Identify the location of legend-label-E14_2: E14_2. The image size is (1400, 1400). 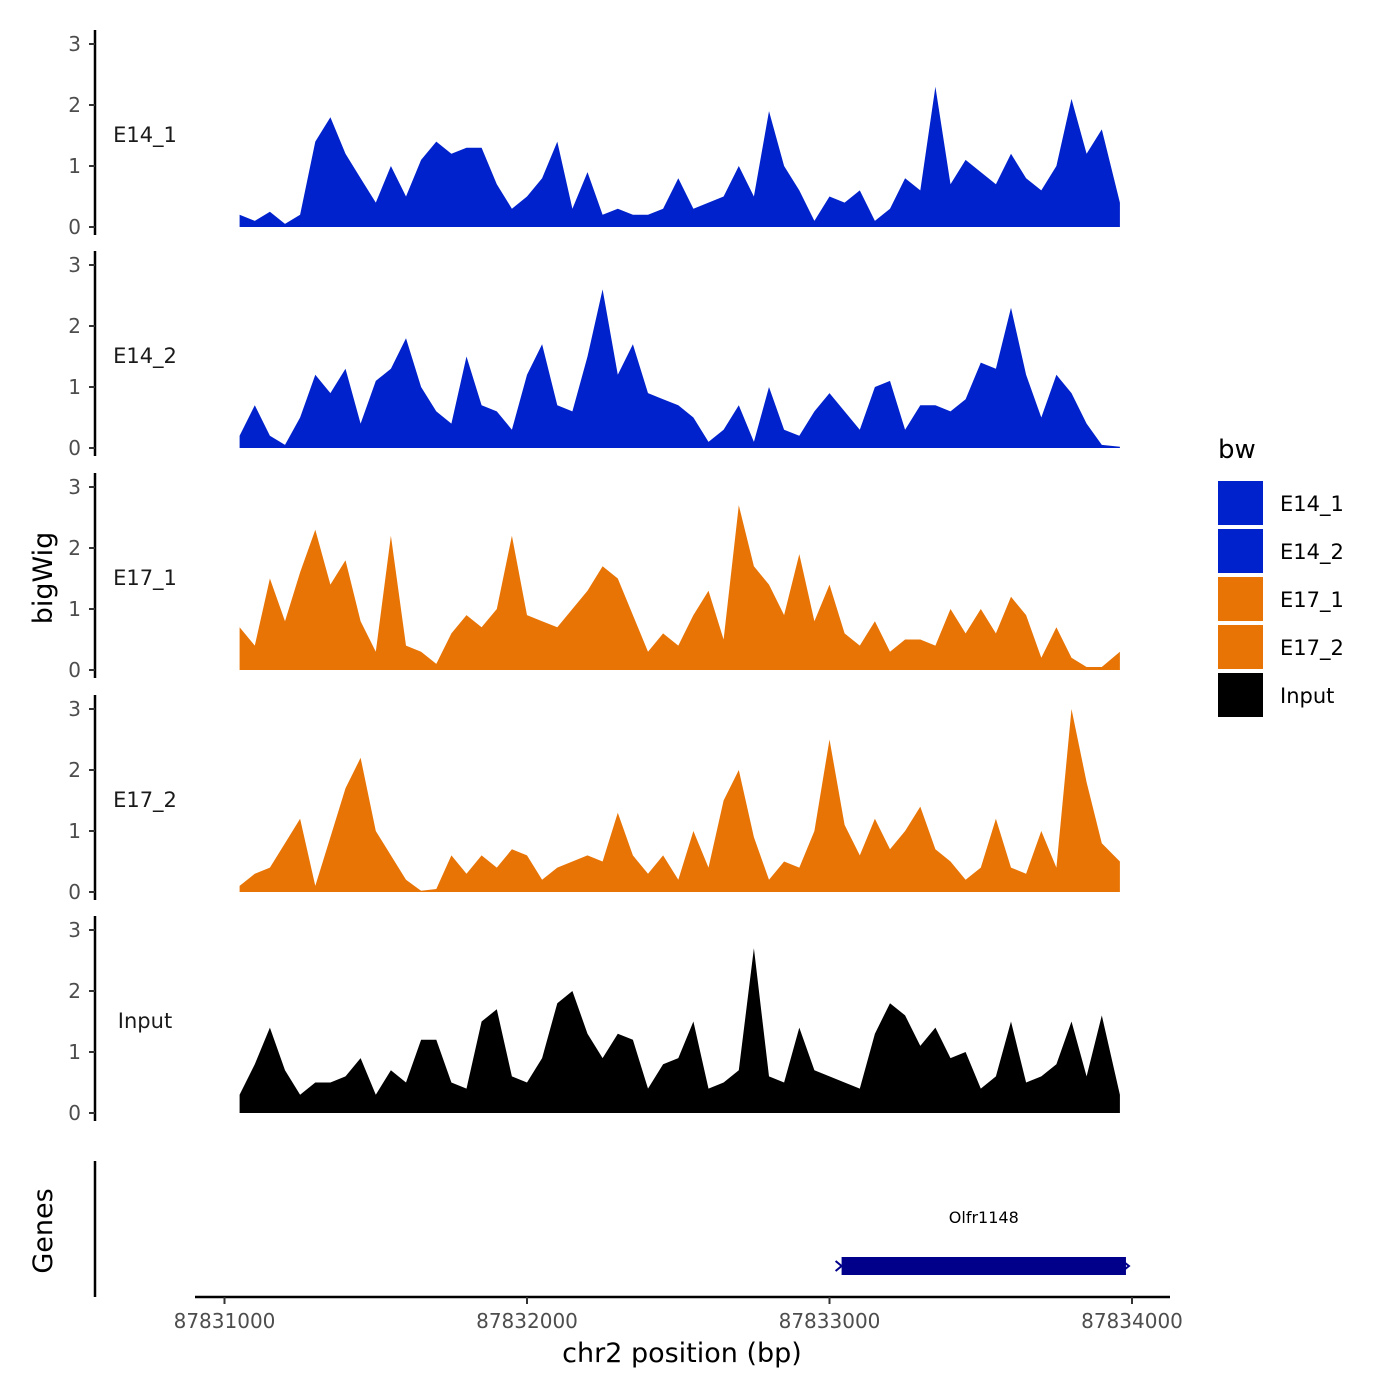
(1312, 552).